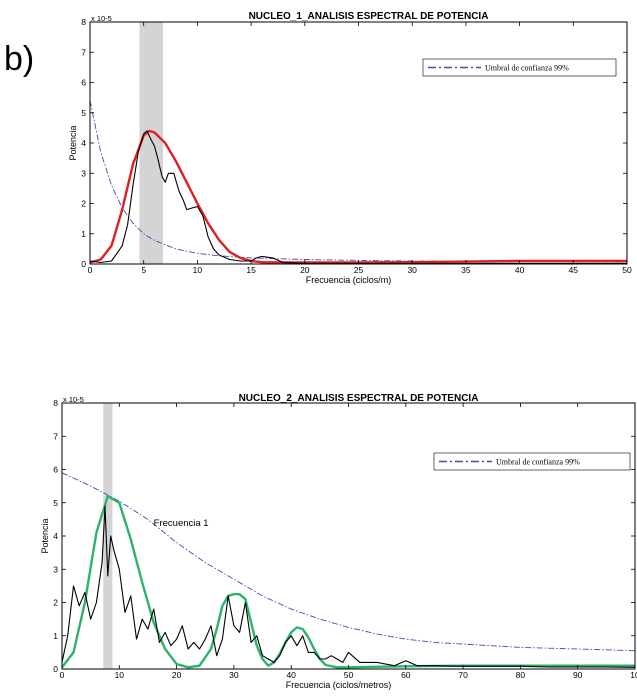  What do you see at coordinates (349, 280) in the screenshot?
I see `x-axis-label: Frecuencia (ciclos/m)` at bounding box center [349, 280].